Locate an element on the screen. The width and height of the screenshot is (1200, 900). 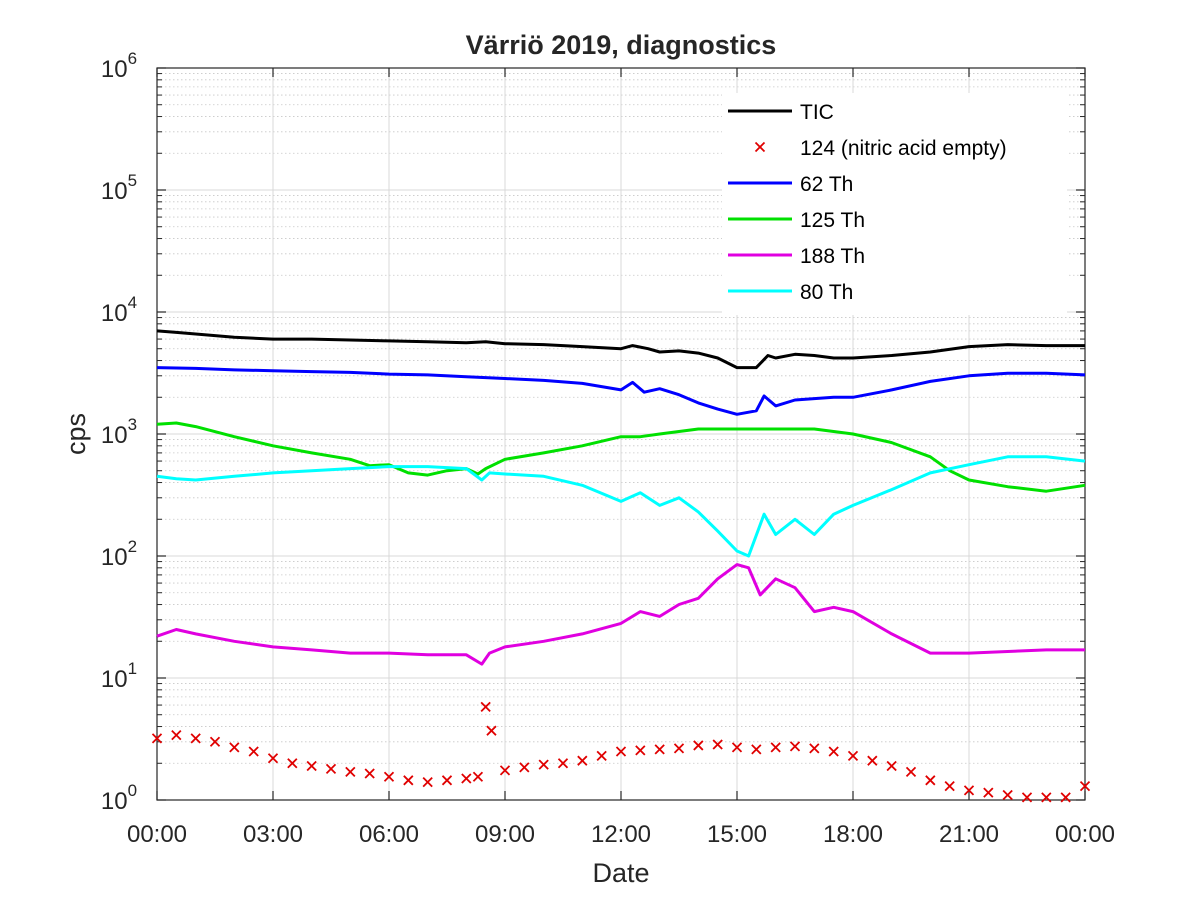
x-tick-label: 06:00 is located at coordinates (389, 834).